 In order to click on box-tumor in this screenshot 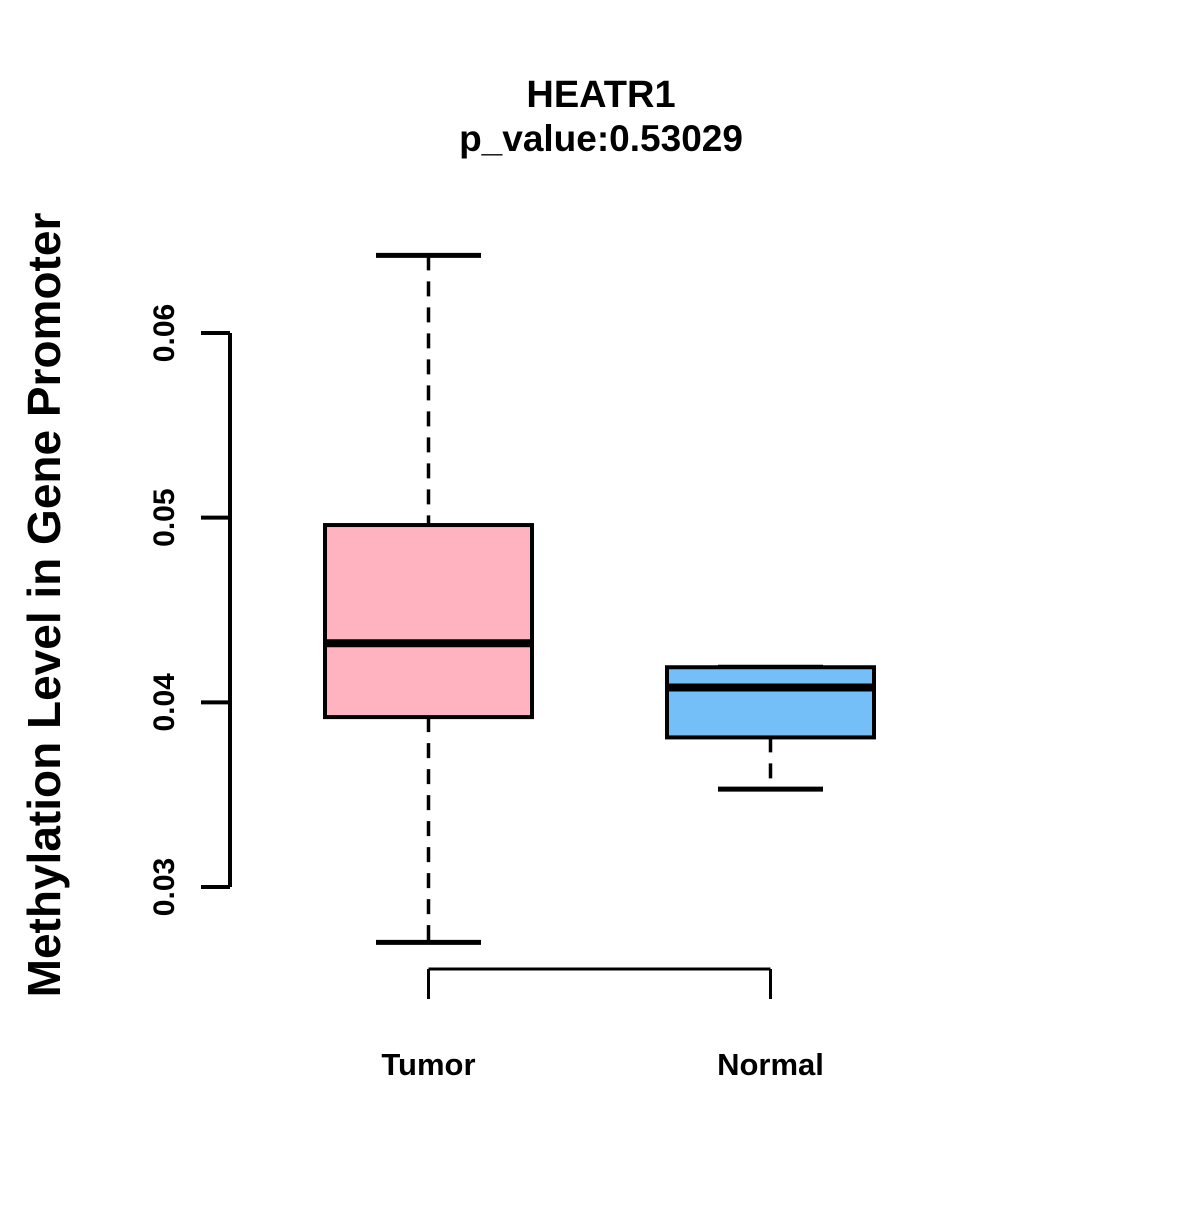, I will do `click(428, 621)`.